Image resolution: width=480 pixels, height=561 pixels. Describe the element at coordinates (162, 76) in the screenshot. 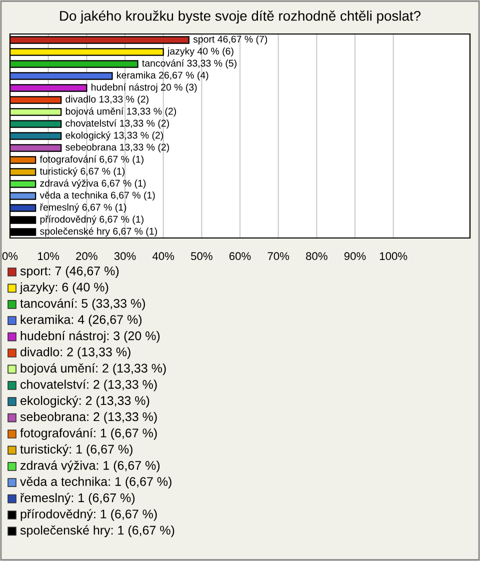

I see `data-label: keramika 26,67 % (4)` at that location.